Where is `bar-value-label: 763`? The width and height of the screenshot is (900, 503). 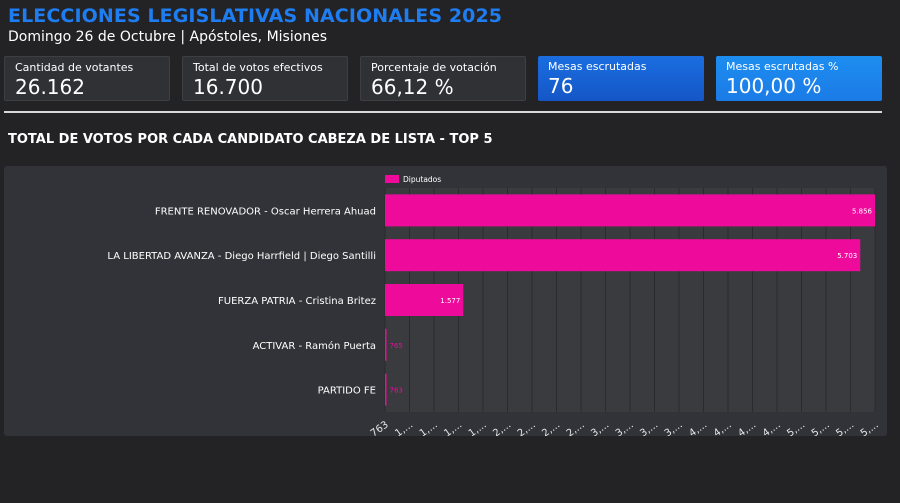 bar-value-label: 763 is located at coordinates (396, 391).